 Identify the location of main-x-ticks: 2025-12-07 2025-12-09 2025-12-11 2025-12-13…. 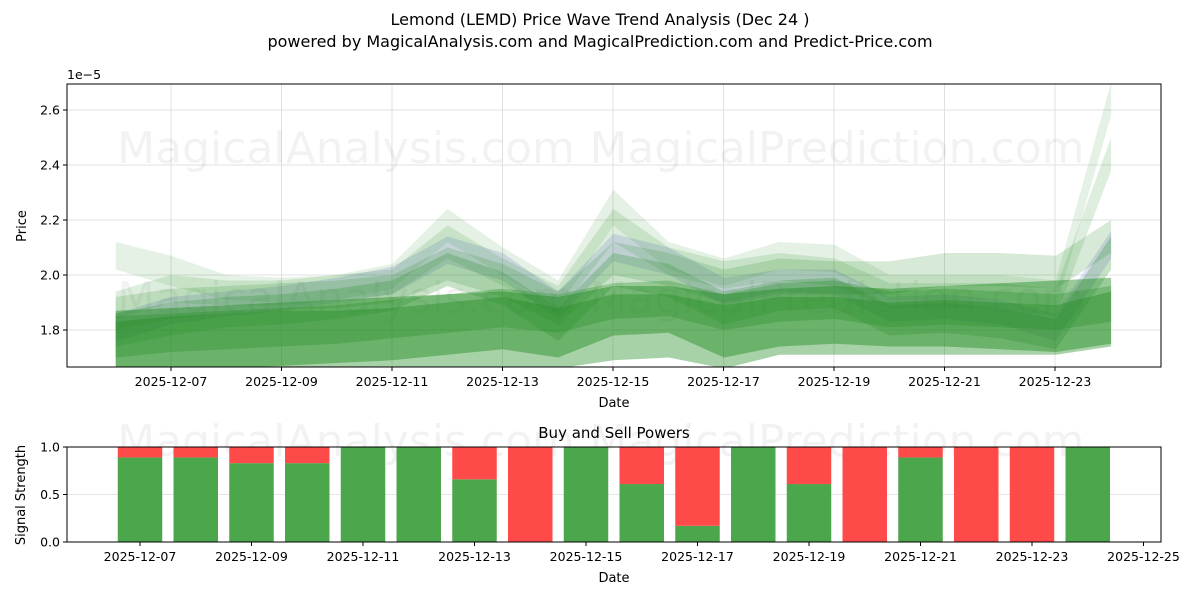
(613, 378).